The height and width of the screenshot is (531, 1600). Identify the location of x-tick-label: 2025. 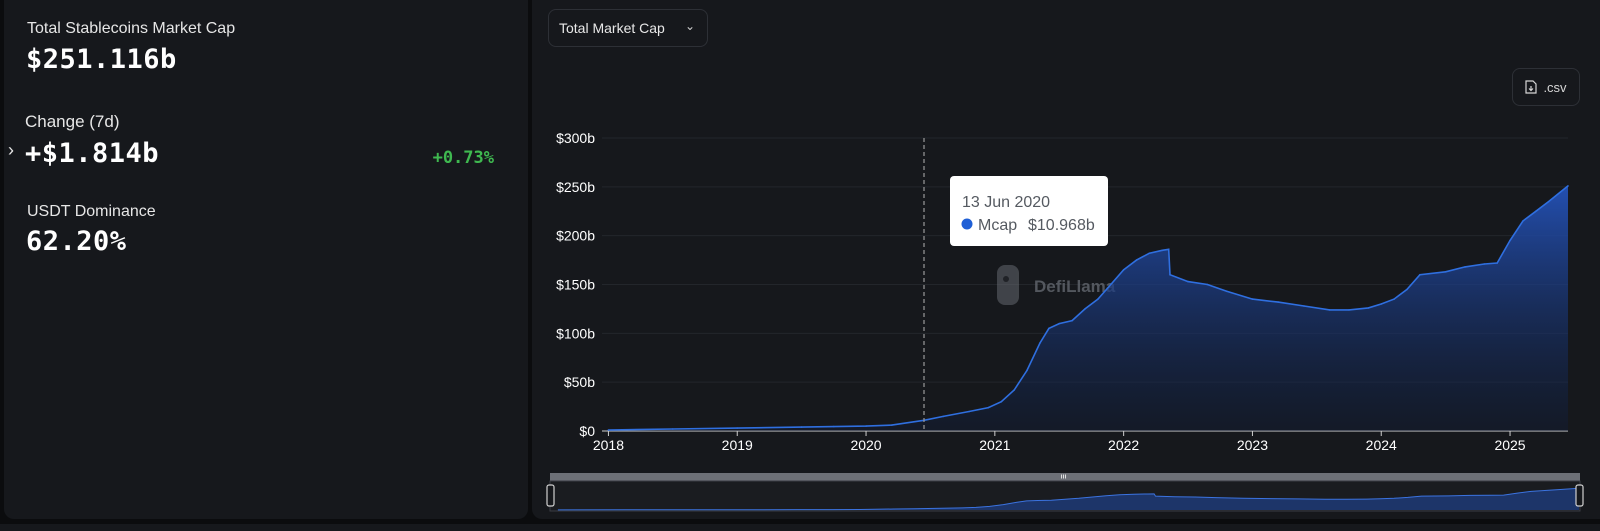
(1509, 445).